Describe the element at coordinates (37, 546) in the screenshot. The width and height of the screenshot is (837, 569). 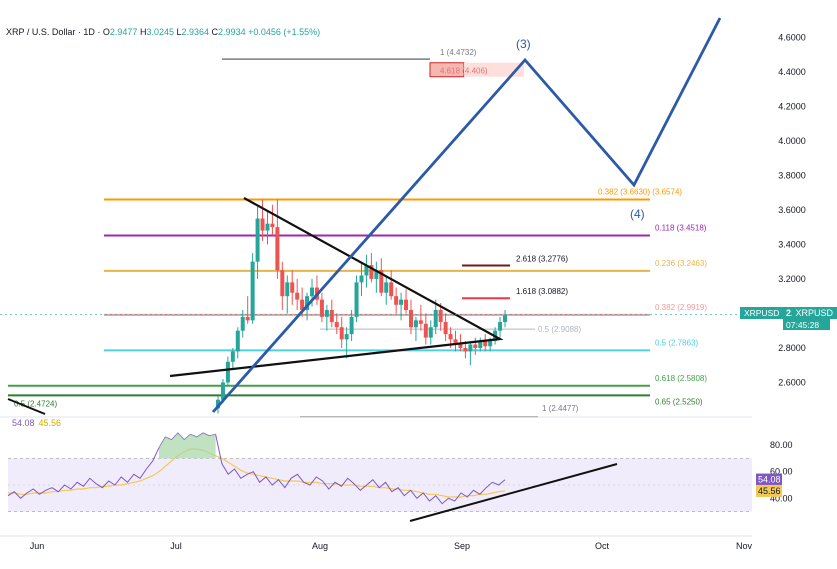
I see `x-tick-label: Jun` at that location.